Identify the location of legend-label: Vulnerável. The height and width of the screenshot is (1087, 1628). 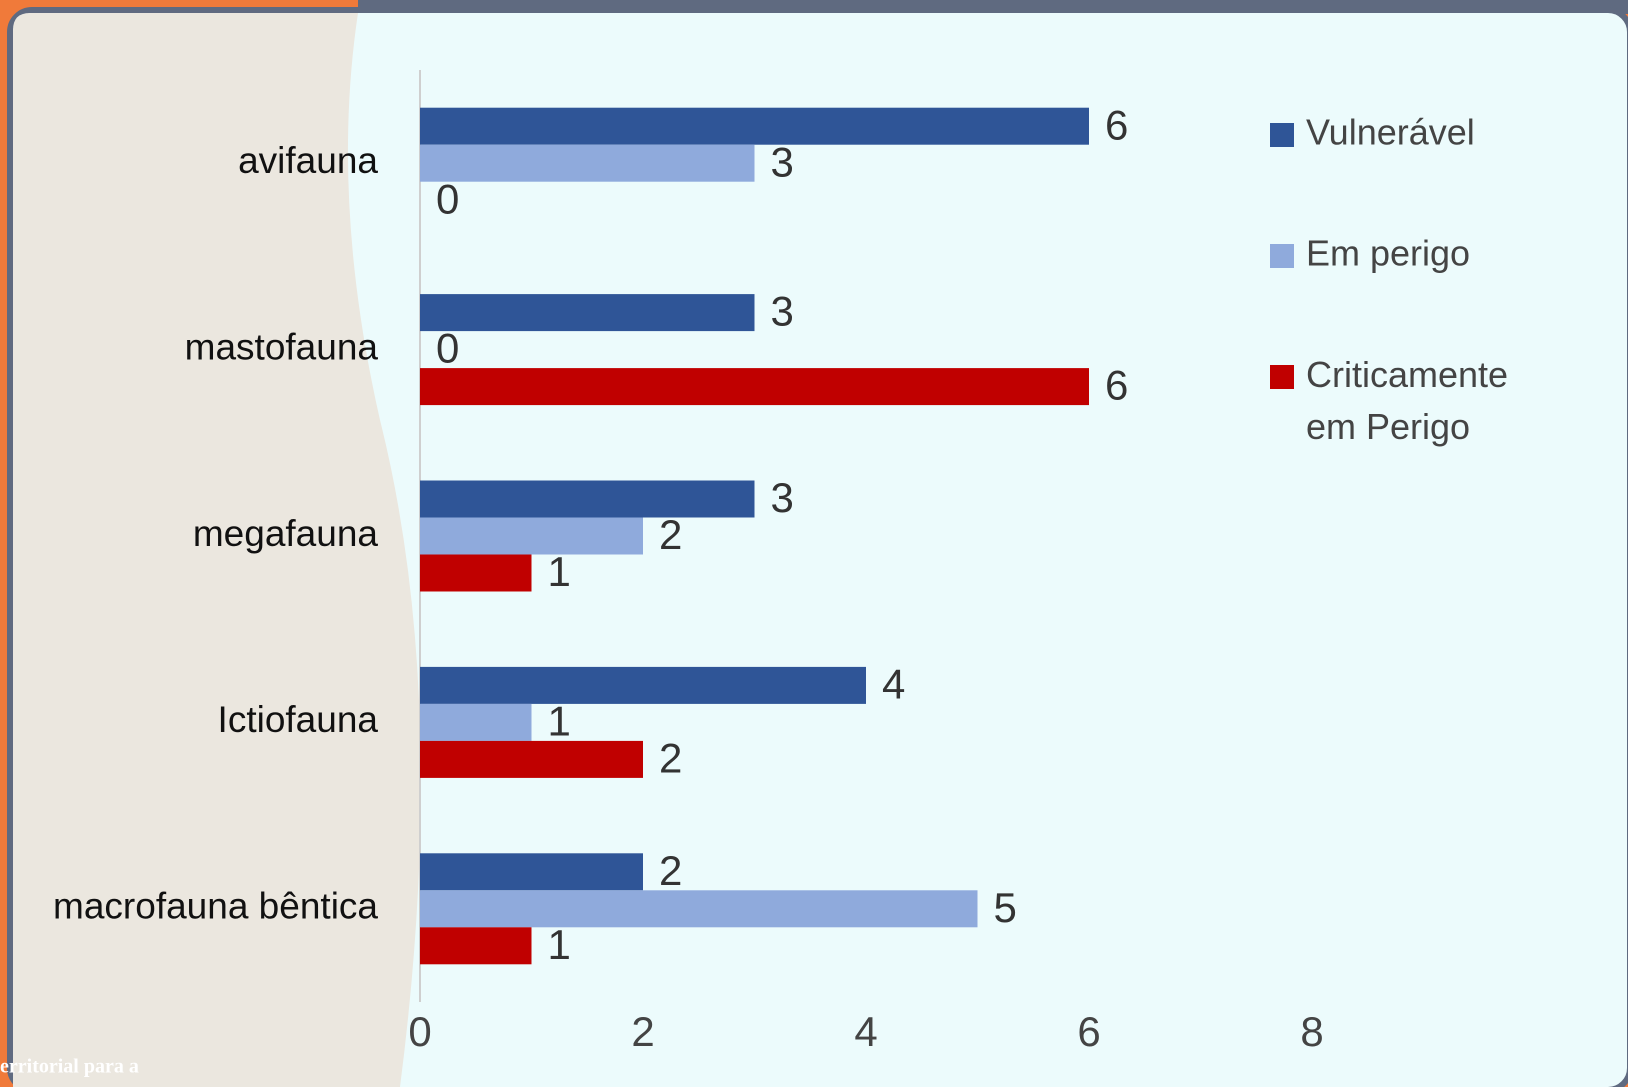
(1390, 132).